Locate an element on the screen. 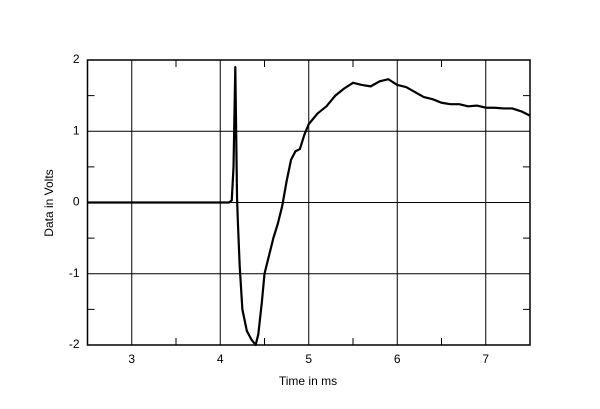 The height and width of the screenshot is (409, 600). y-tick-label: 1 is located at coordinates (76, 130).